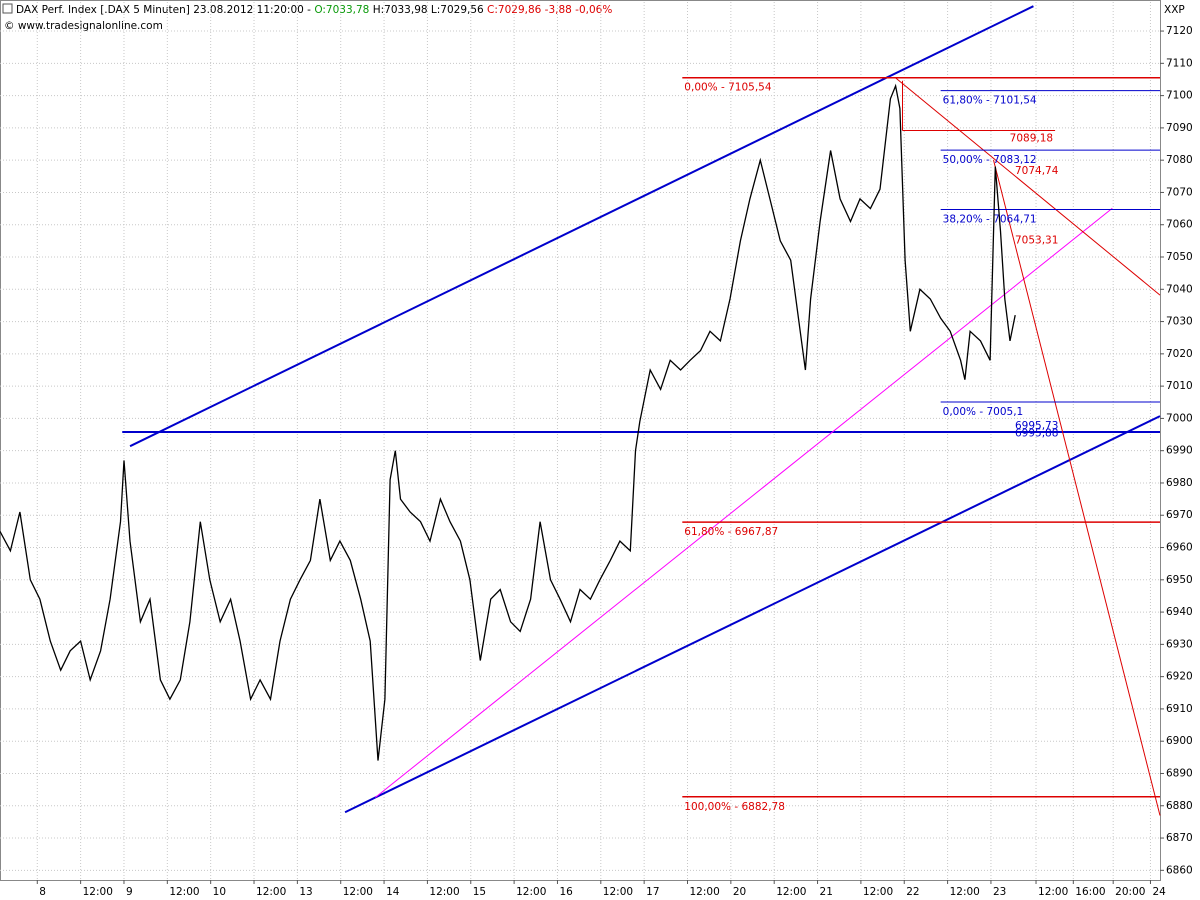 The image size is (1200, 900). I want to click on x-tick-label: 16, so click(566, 892).